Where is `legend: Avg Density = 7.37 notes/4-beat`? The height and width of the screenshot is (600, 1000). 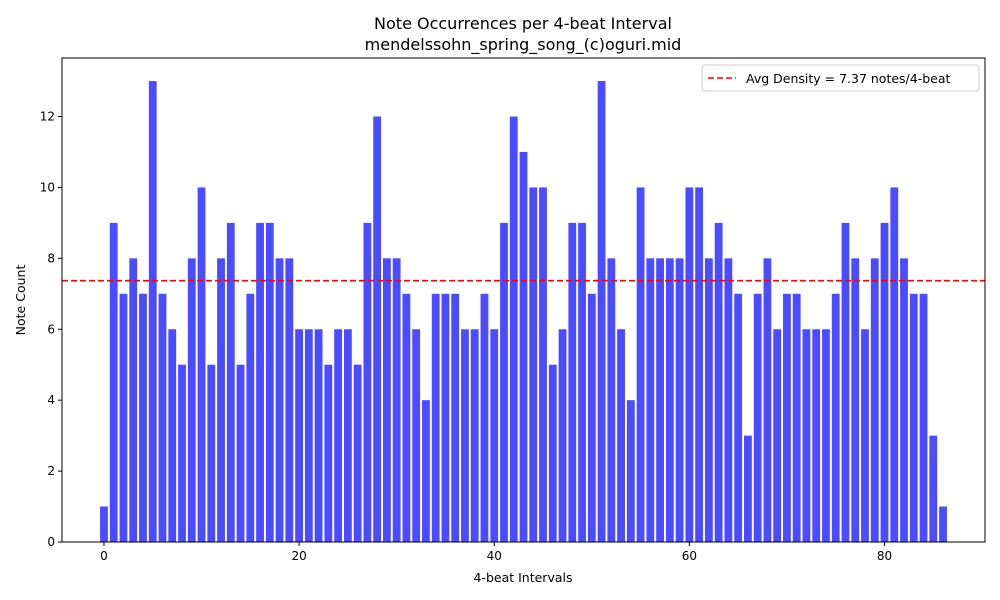 legend: Avg Density = 7.37 notes/4-beat is located at coordinates (840, 78).